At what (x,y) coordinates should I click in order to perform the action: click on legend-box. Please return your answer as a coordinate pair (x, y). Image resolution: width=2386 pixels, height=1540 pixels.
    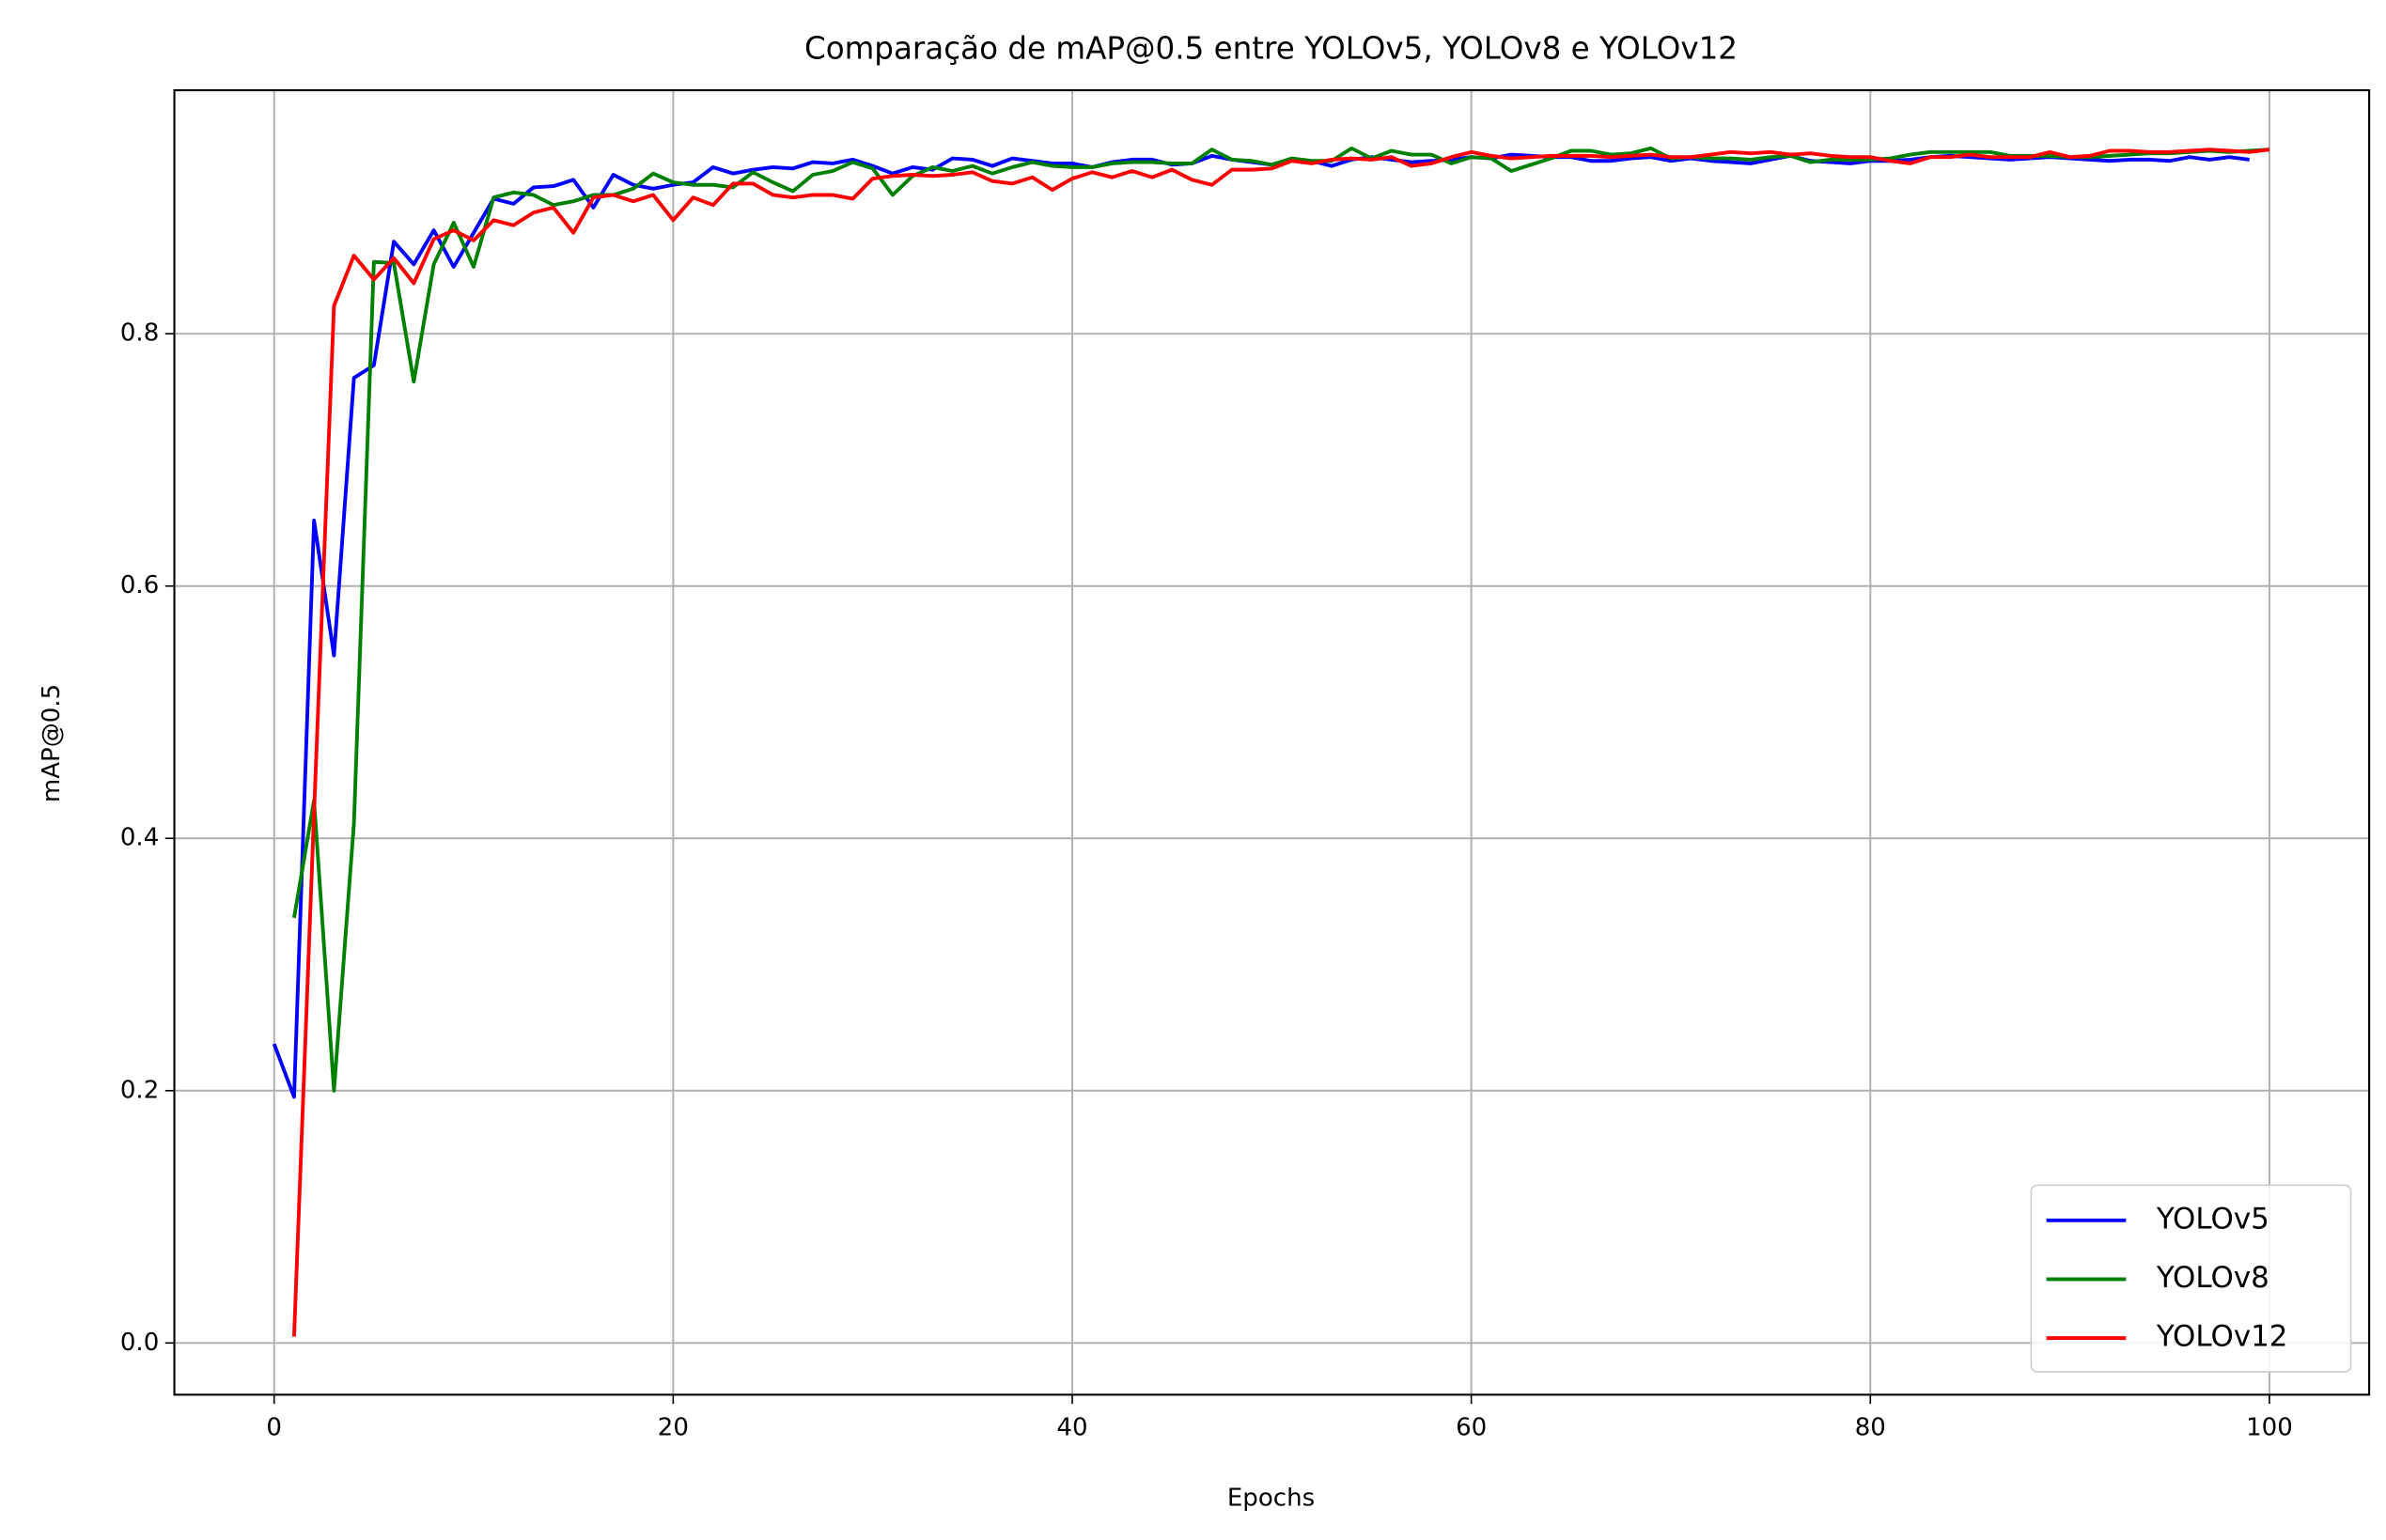
    Looking at the image, I should click on (2191, 1278).